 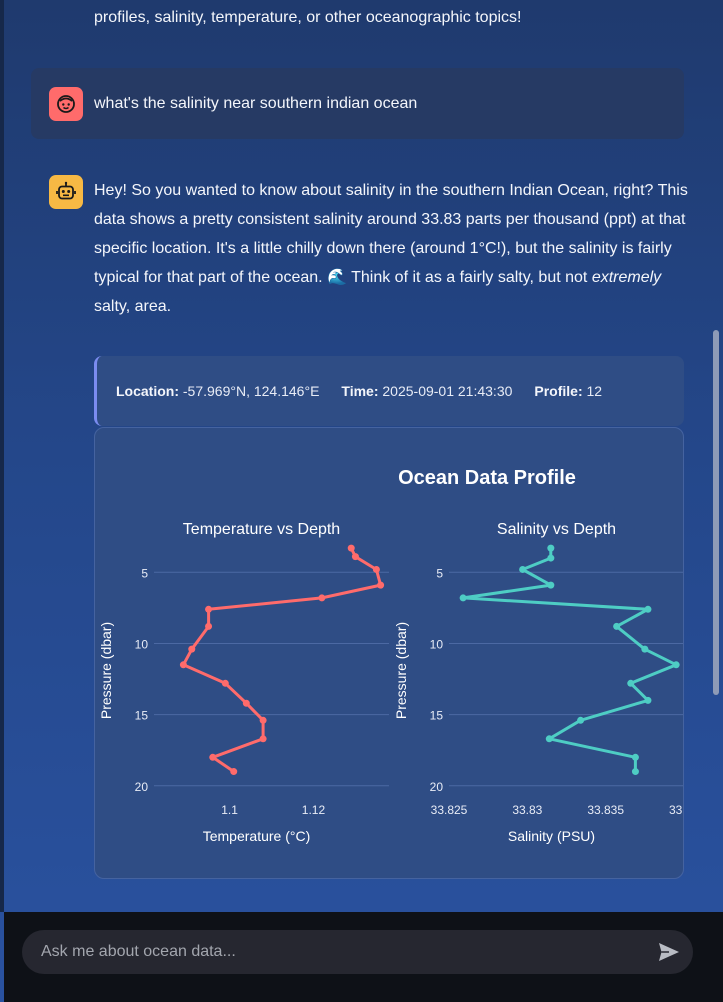 I want to click on salinity-subplot-title: Salinity vs Depth, so click(x=556, y=529).